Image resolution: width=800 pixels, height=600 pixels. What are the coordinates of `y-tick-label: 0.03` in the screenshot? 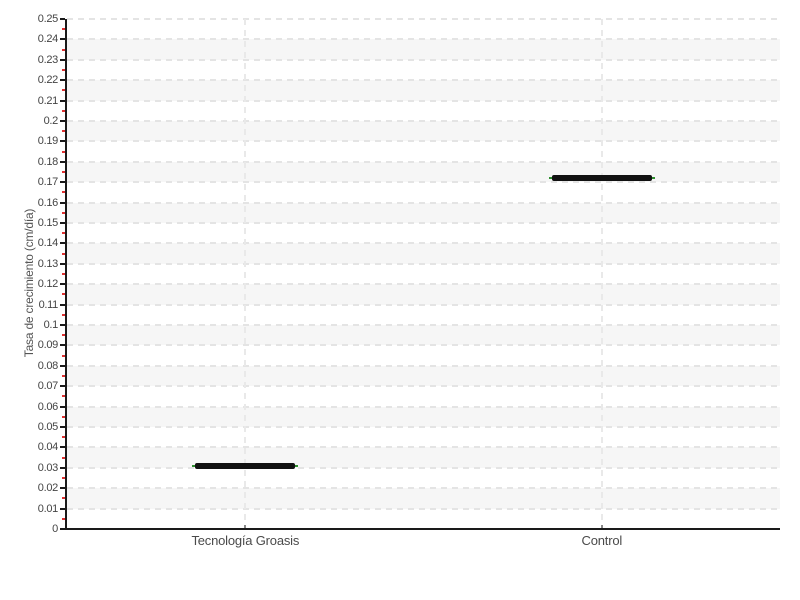 It's located at (48, 467).